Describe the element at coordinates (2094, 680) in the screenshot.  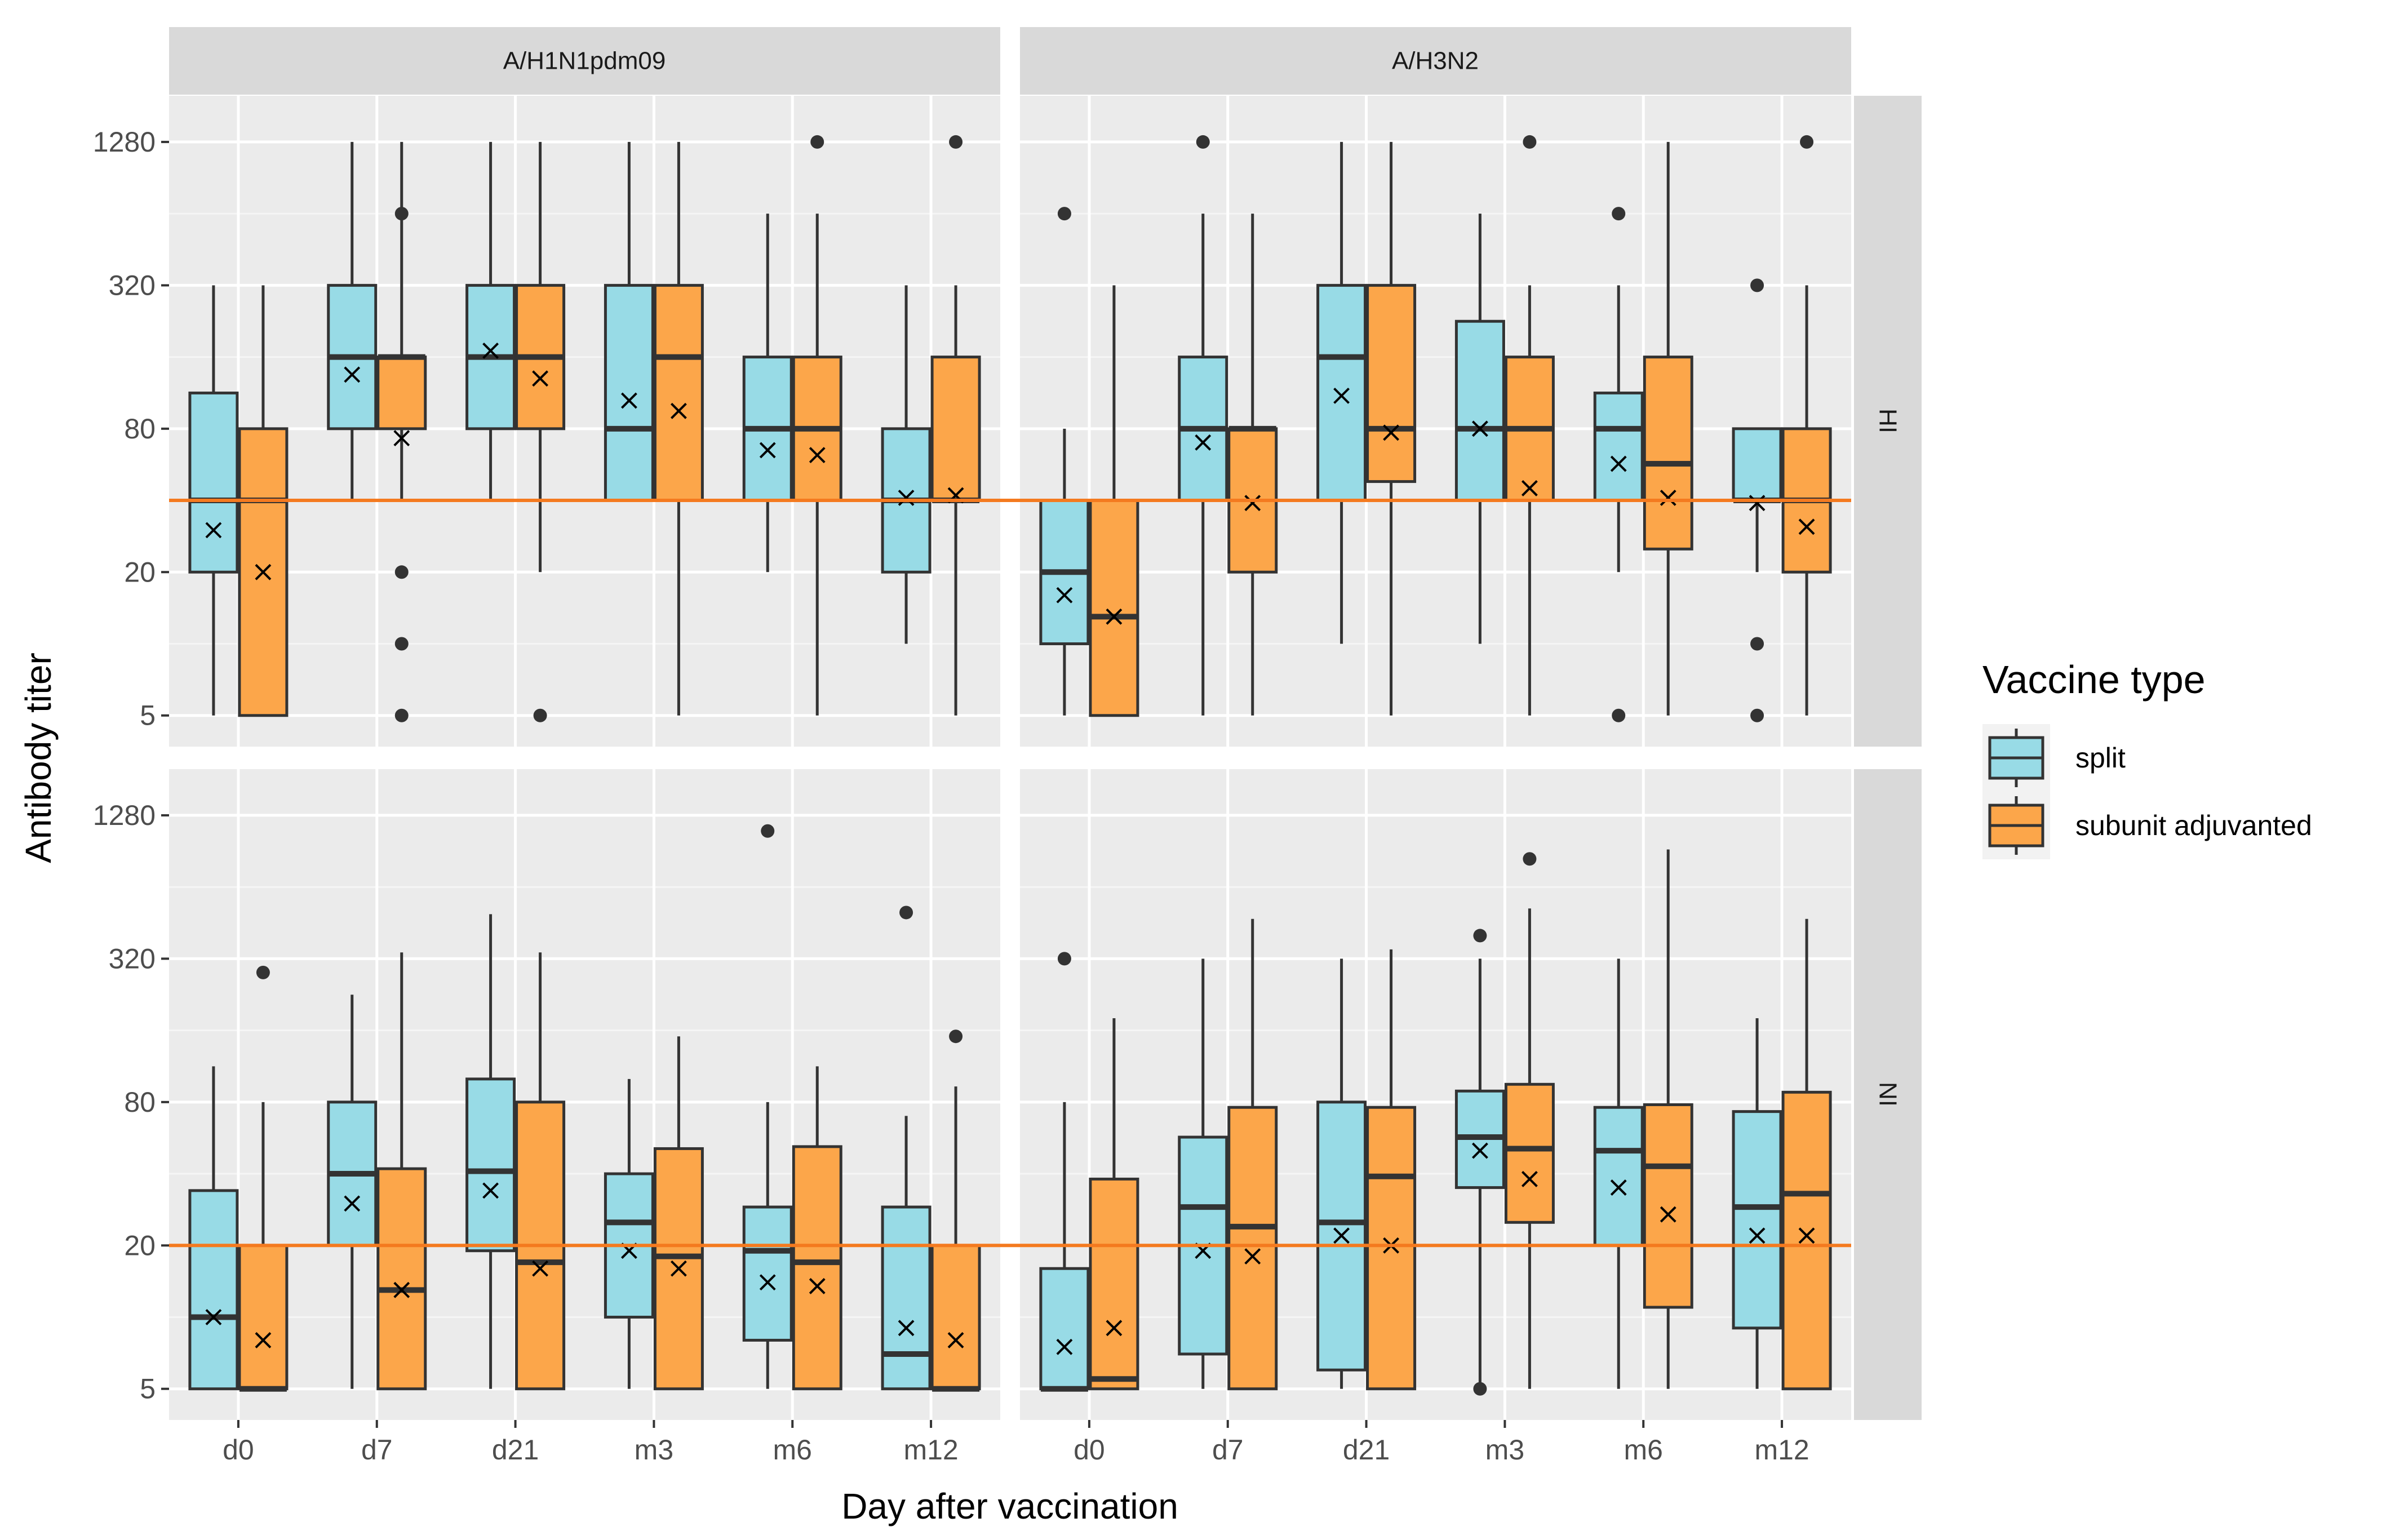
I see `legend-title: Vaccine type` at that location.